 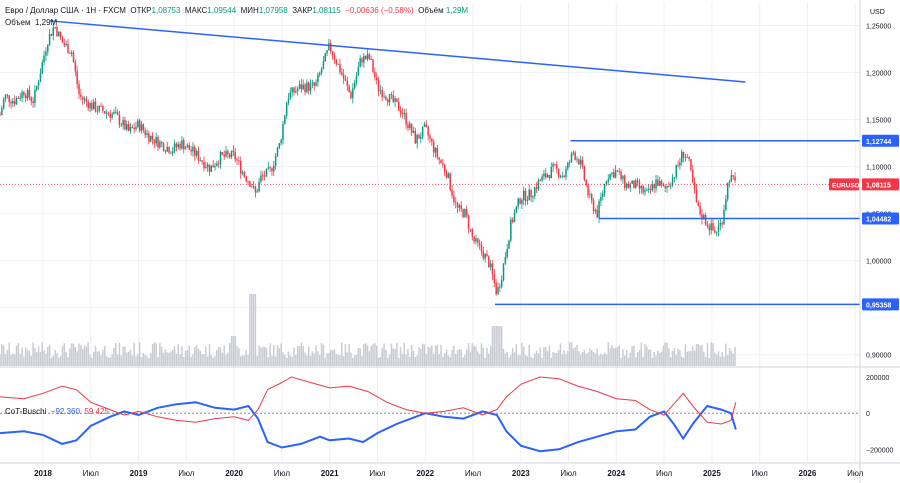 What do you see at coordinates (880, 450) in the screenshot?
I see `indicator-tick-label: −200000` at bounding box center [880, 450].